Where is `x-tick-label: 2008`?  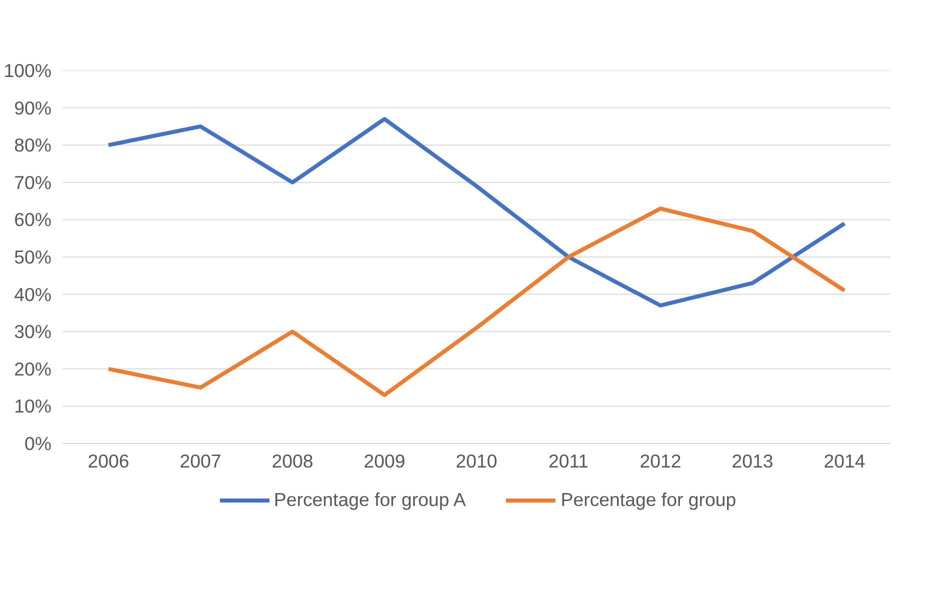
x-tick-label: 2008 is located at coordinates (293, 461).